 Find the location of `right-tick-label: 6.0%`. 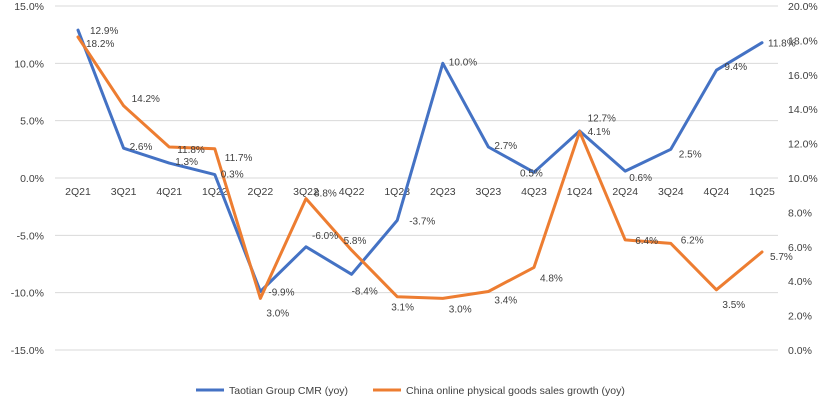

right-tick-label: 6.0% is located at coordinates (800, 248).